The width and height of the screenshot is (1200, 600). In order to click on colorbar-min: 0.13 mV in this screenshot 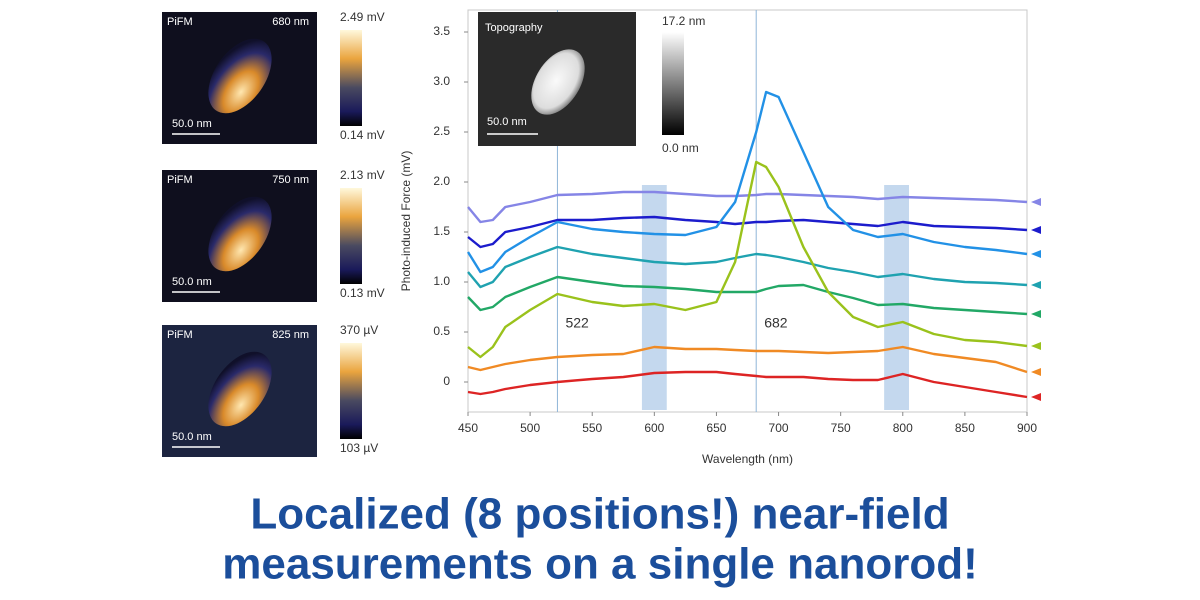, I will do `click(362, 293)`.